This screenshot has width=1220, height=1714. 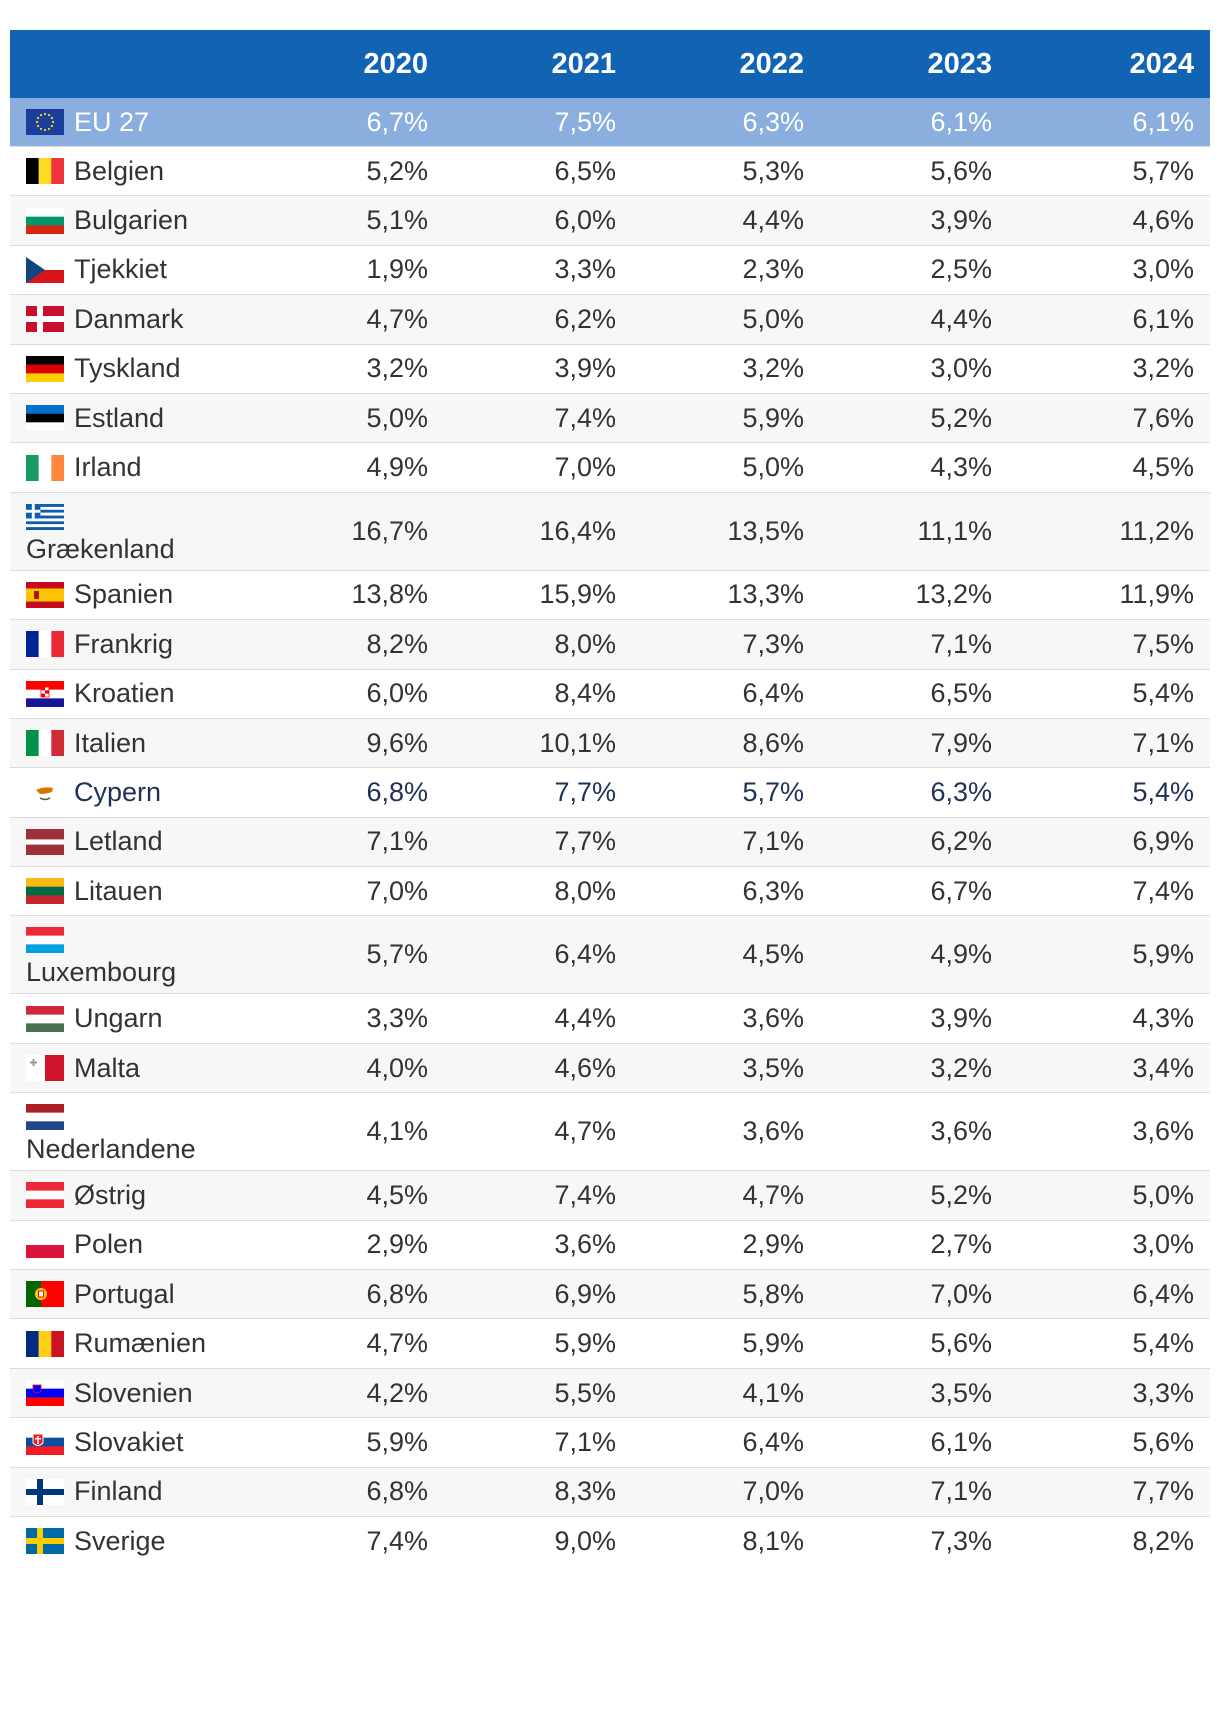 I want to click on value-2020: 8,2%, so click(x=397, y=643).